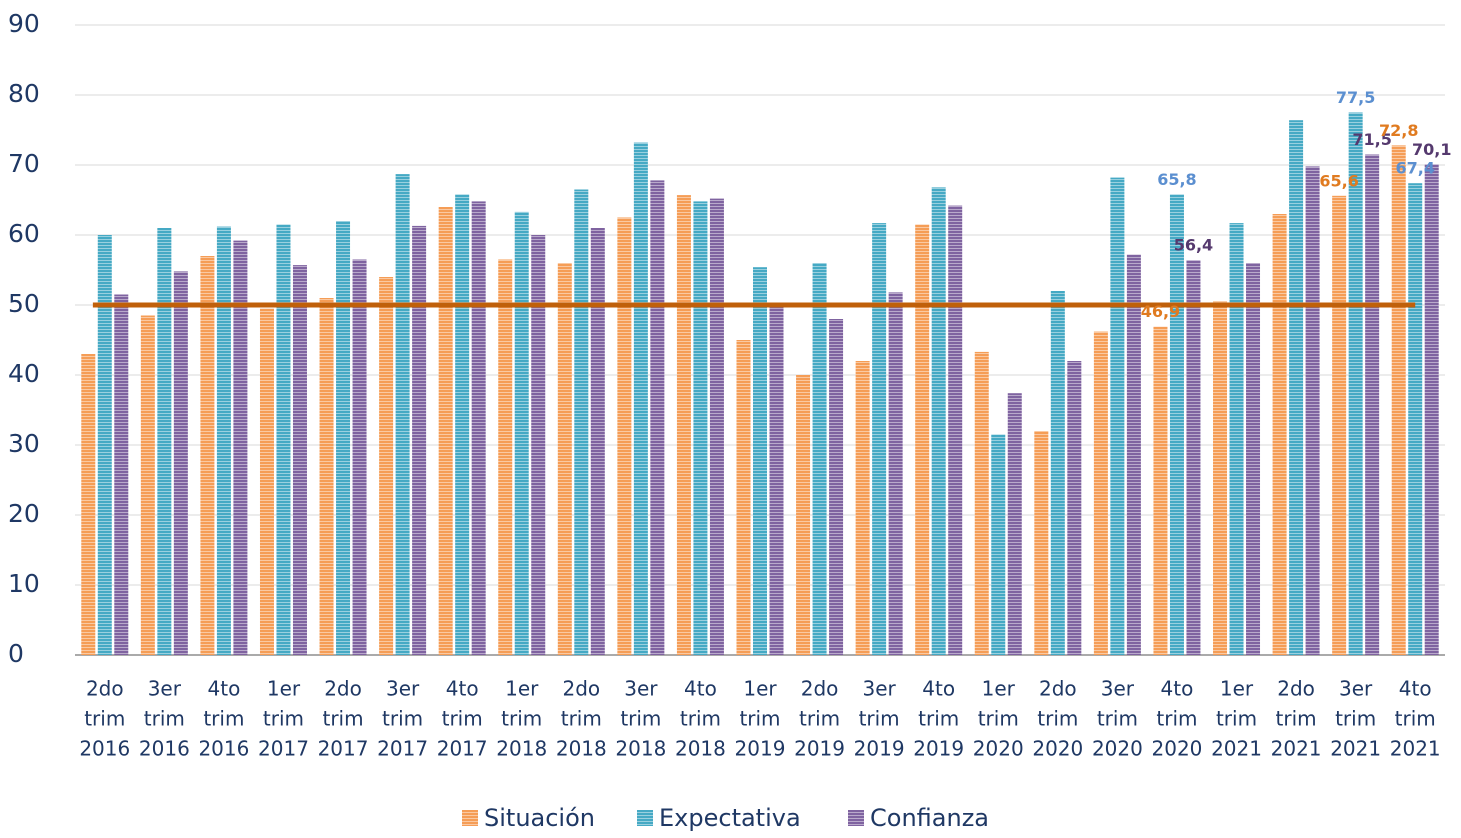  Describe the element at coordinates (24, 233) in the screenshot. I see `y-tick-label: 60` at that location.